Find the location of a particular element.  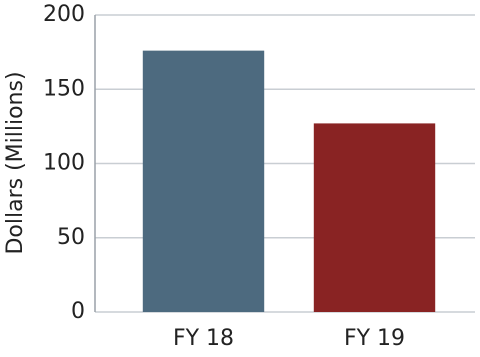

x-tick-label: FY 19 is located at coordinates (374, 338).